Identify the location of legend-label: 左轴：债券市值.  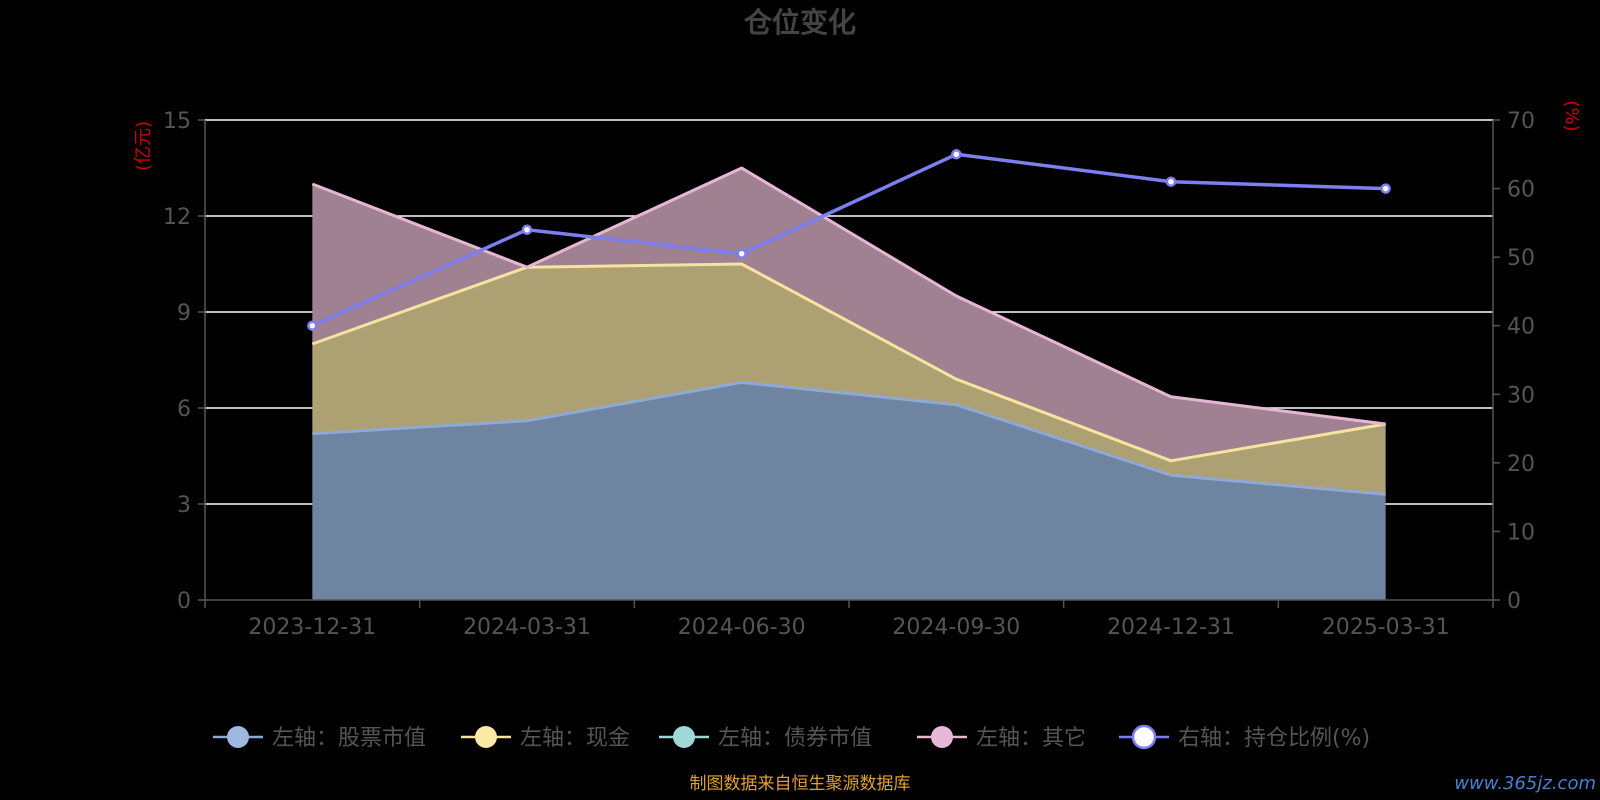
(795, 738).